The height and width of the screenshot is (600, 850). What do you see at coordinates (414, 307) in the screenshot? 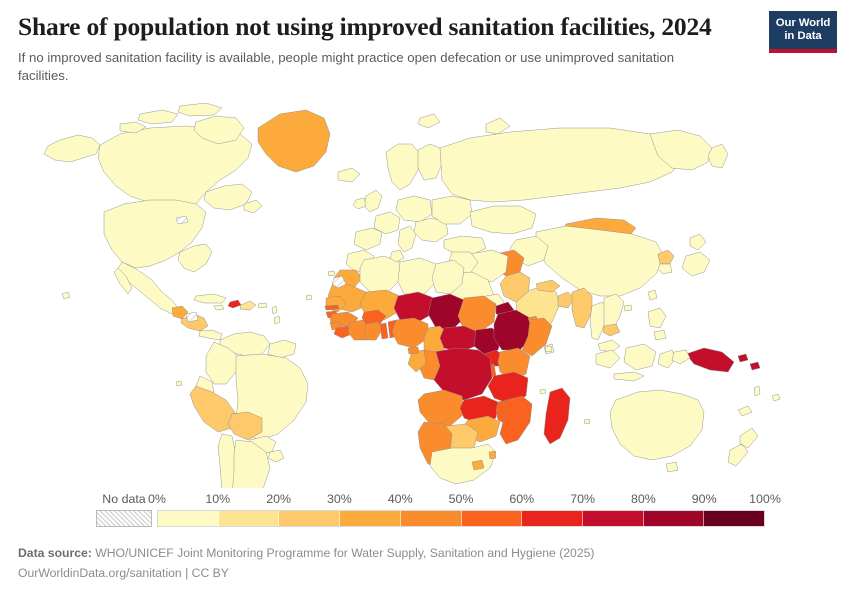
I see `region-niger` at bounding box center [414, 307].